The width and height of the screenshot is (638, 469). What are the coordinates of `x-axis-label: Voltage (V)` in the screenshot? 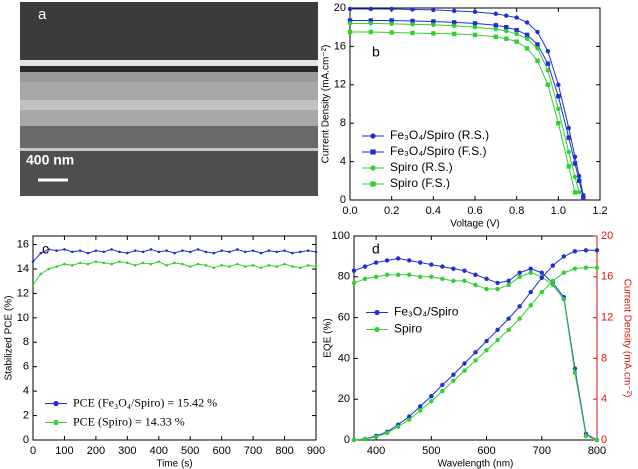 It's located at (474, 224).